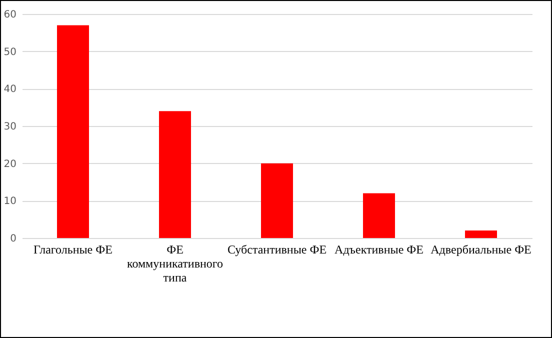 This screenshot has height=338, width=552. What do you see at coordinates (73, 249) in the screenshot?
I see `x-tick-label: Глагольные ФЕ` at bounding box center [73, 249].